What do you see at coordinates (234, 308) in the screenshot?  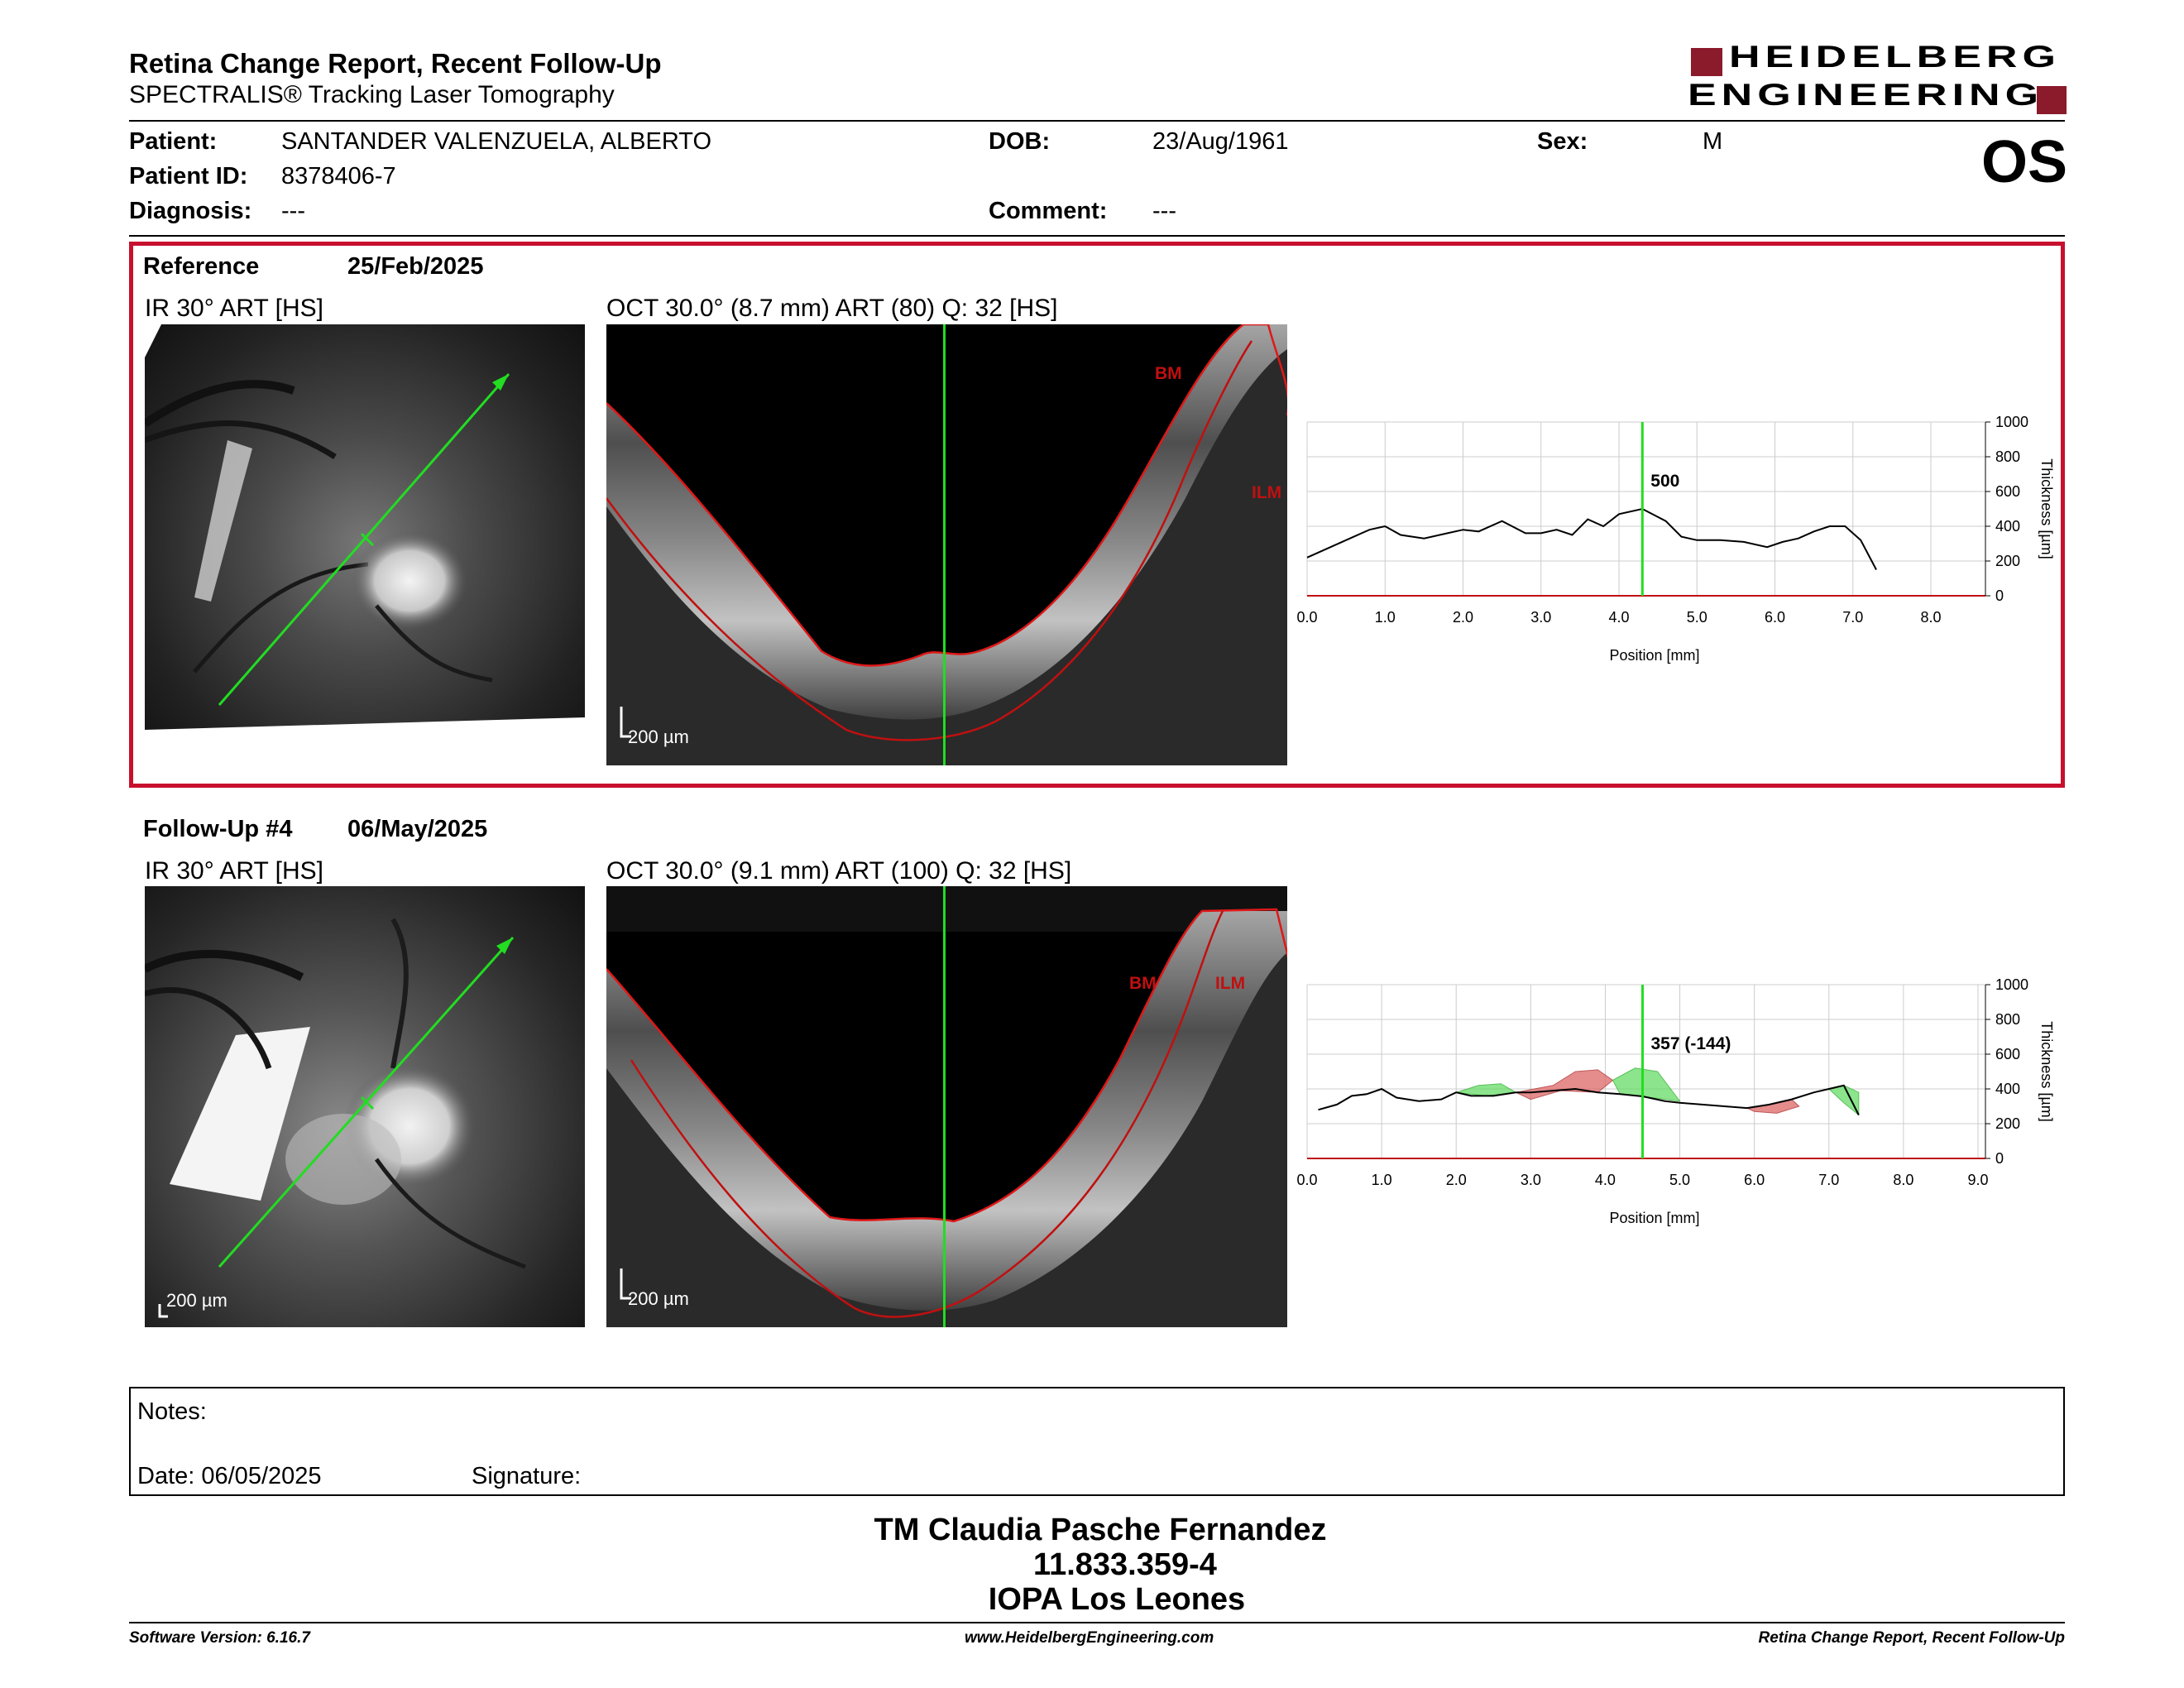 I see `reference-ir-label: IR 30° ART [HS]` at bounding box center [234, 308].